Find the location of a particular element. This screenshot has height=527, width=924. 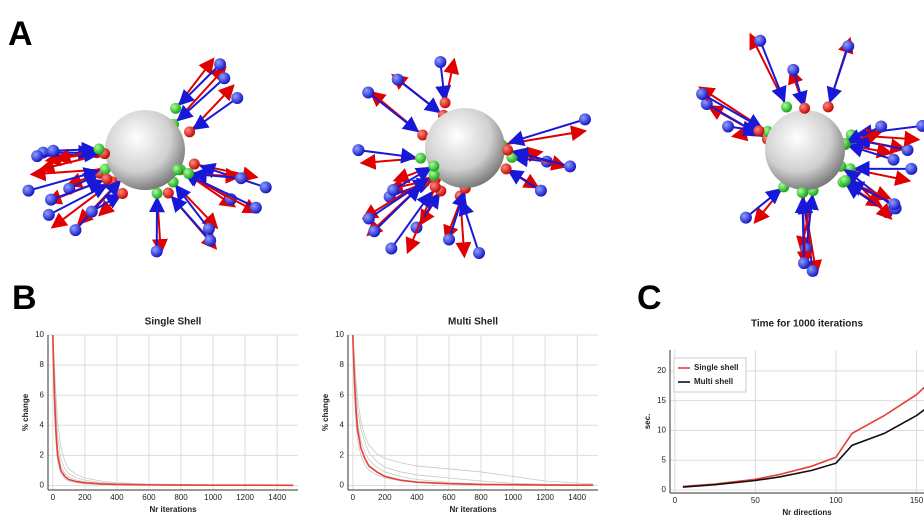

panel-label: C is located at coordinates (649, 298).